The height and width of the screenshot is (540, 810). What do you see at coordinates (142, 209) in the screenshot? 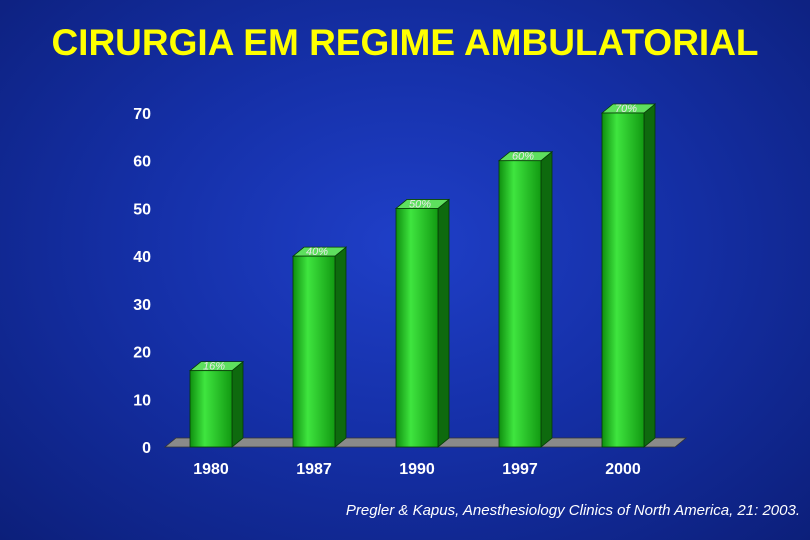
I see `y-tick-label: 50` at bounding box center [142, 209].